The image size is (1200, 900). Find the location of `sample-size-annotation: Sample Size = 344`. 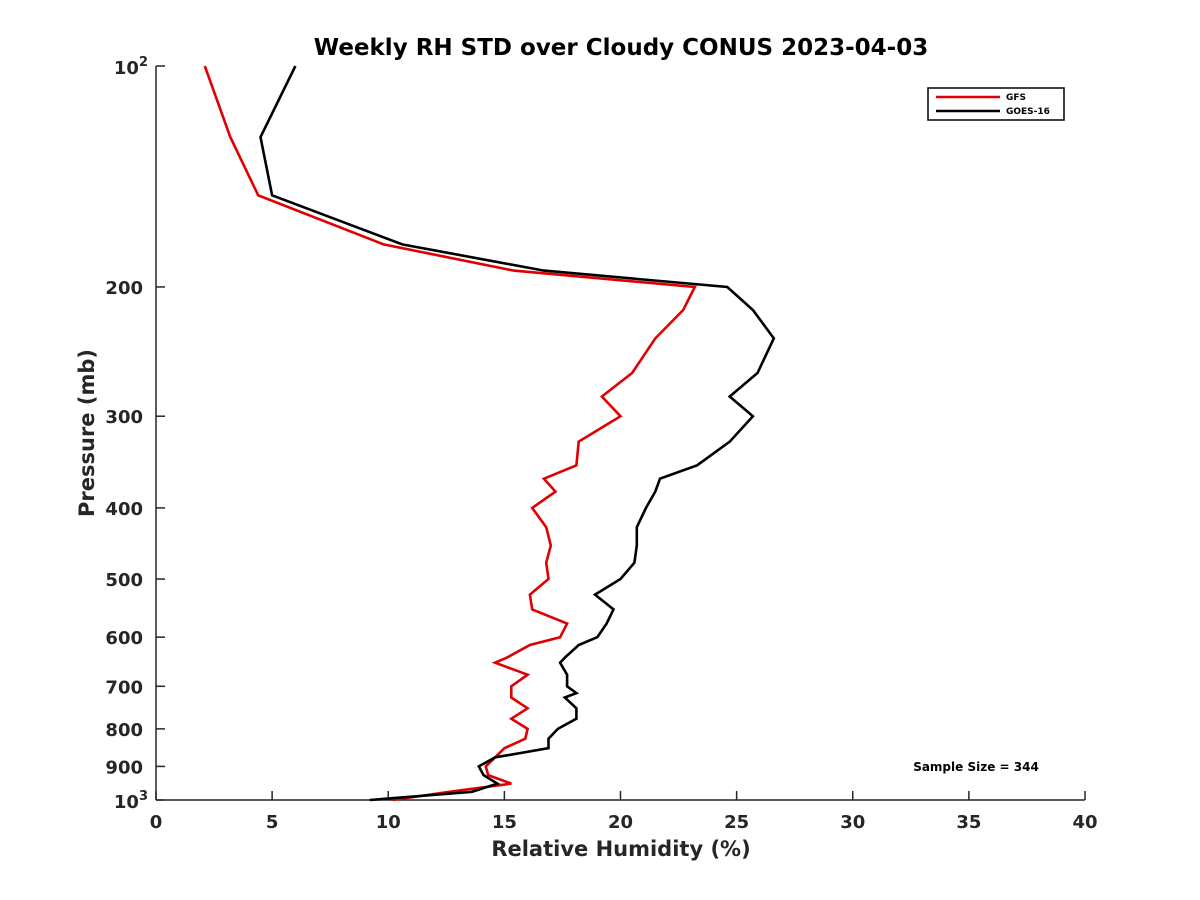

sample-size-annotation: Sample Size = 344 is located at coordinates (976, 767).